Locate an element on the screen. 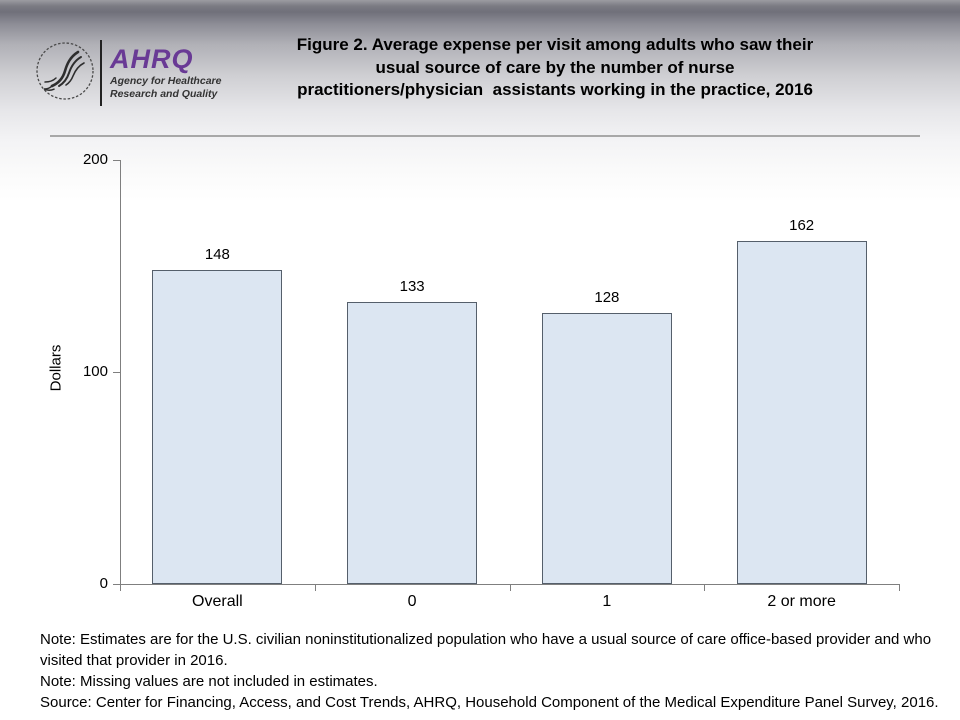  y-axis-tick-label: 200 is located at coordinates (95, 159).